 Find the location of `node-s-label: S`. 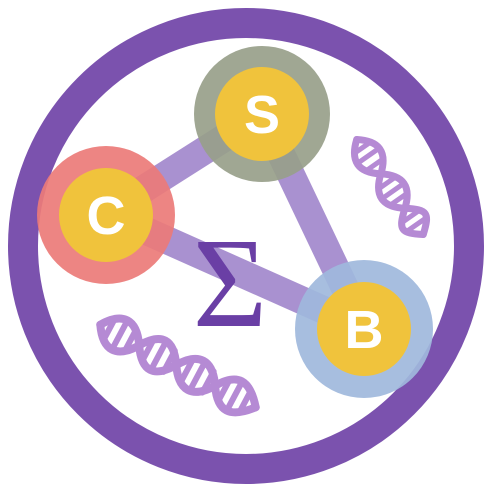

node-s-label: S is located at coordinates (262, 115).